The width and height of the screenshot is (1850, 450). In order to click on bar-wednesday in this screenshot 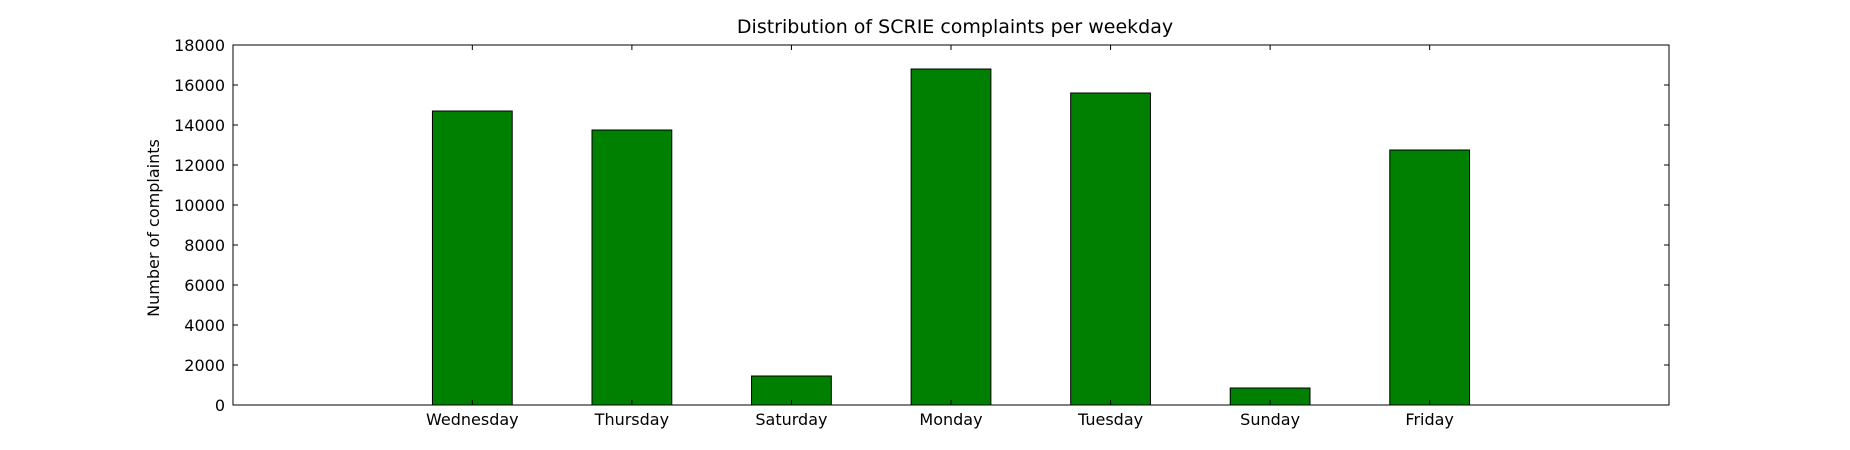, I will do `click(472, 258)`.